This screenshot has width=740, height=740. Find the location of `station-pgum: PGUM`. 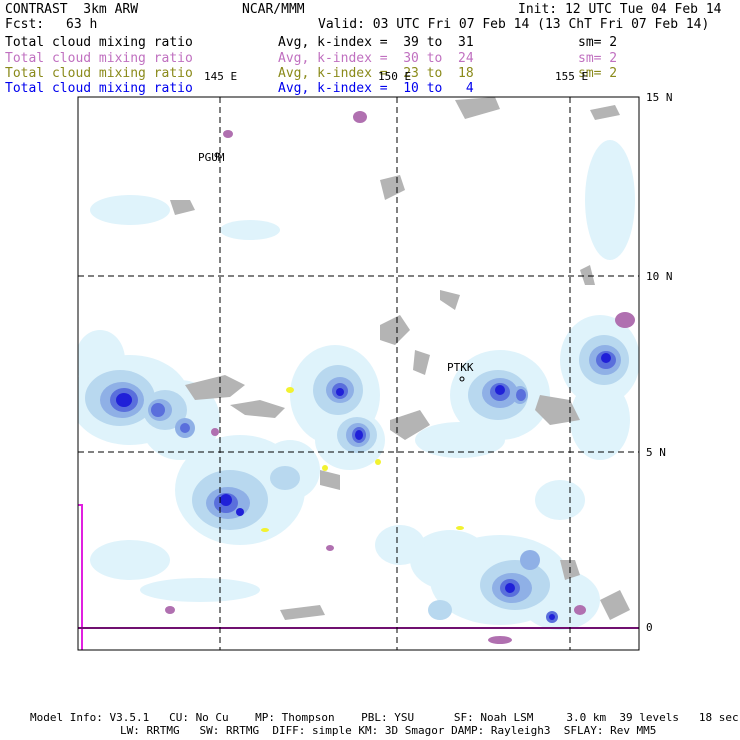

station-pgum: PGUM is located at coordinates (211, 157).